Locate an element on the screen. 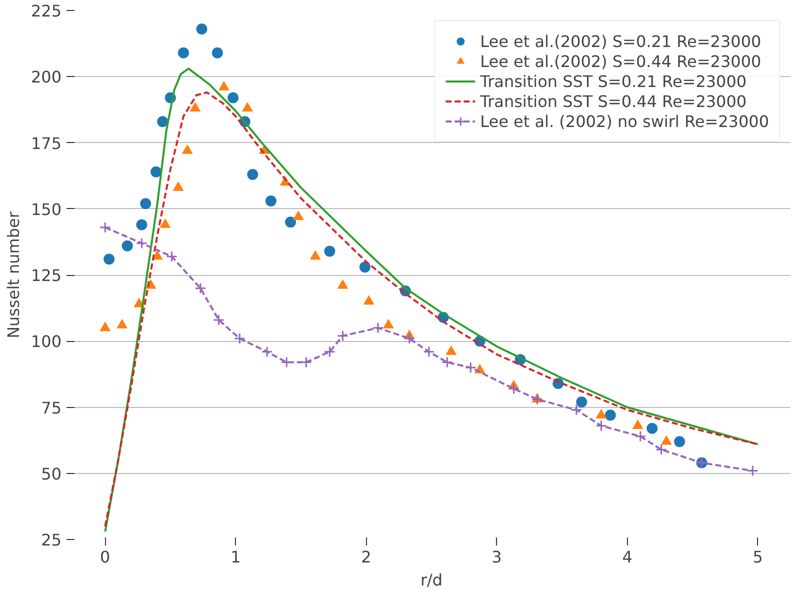  x-tick-label: 1 is located at coordinates (235, 557).